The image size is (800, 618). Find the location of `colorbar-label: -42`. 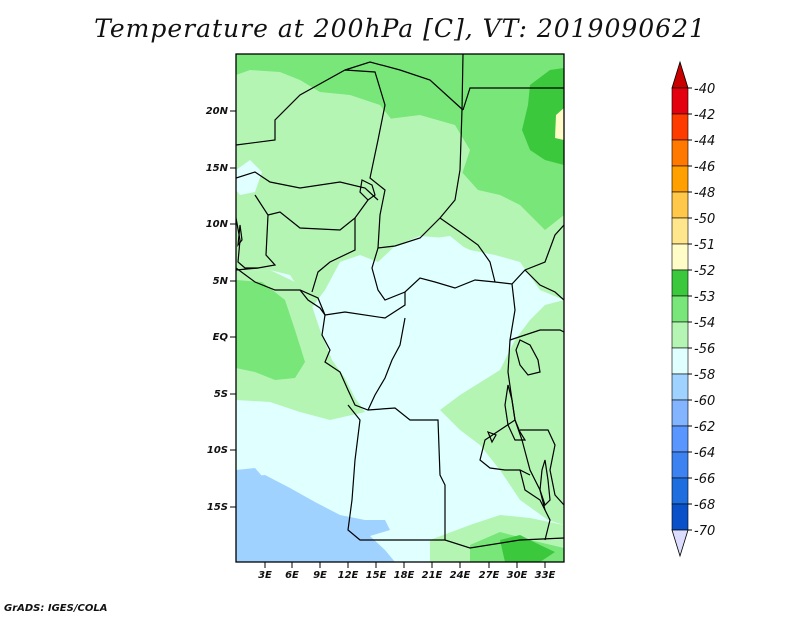

colorbar-label: -42 is located at coordinates (704, 115).